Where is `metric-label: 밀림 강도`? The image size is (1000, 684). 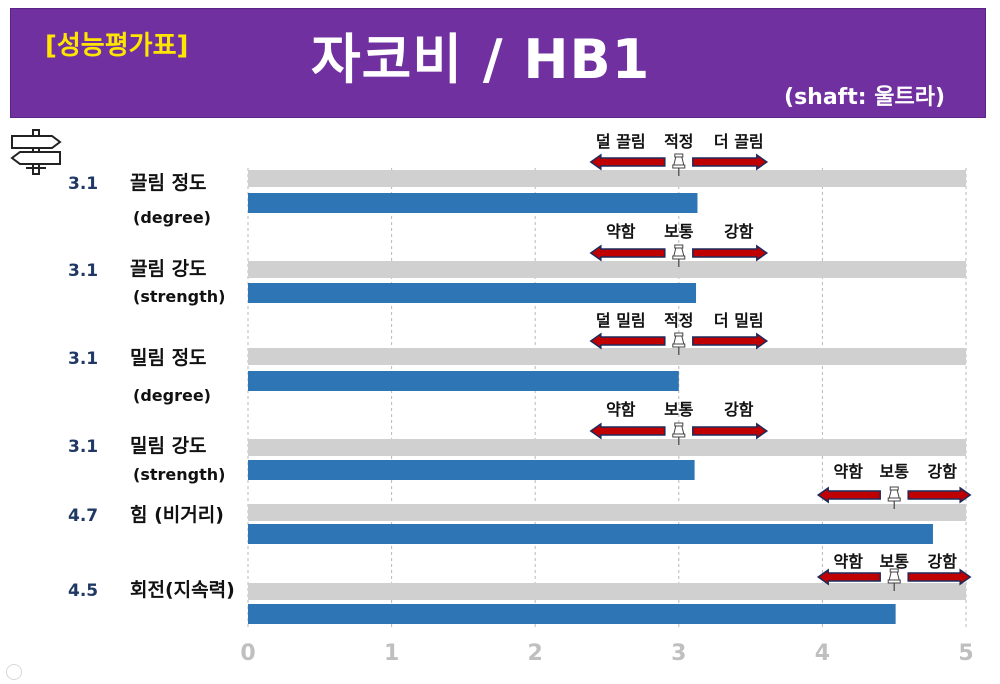 metric-label: 밀림 강도 is located at coordinates (168, 446).